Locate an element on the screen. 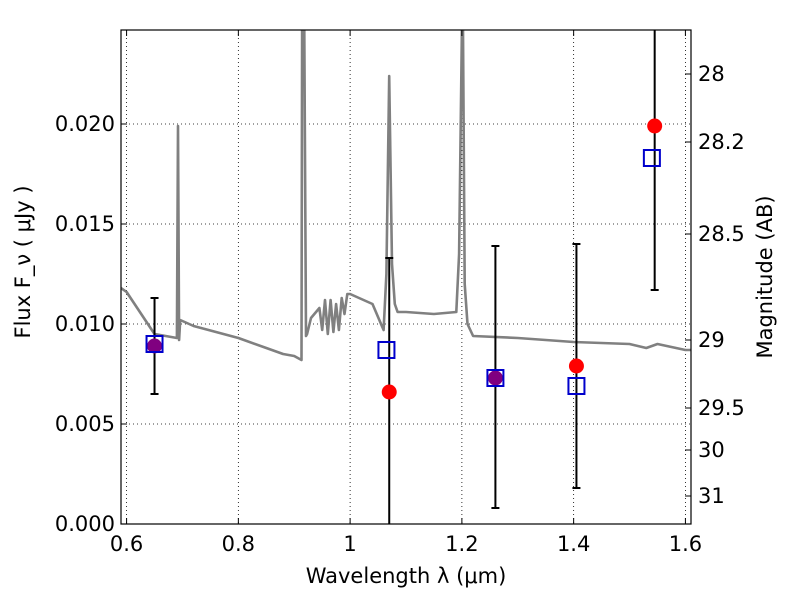 The width and height of the screenshot is (800, 600). y-tick-label: 0.015 is located at coordinates (85, 224).